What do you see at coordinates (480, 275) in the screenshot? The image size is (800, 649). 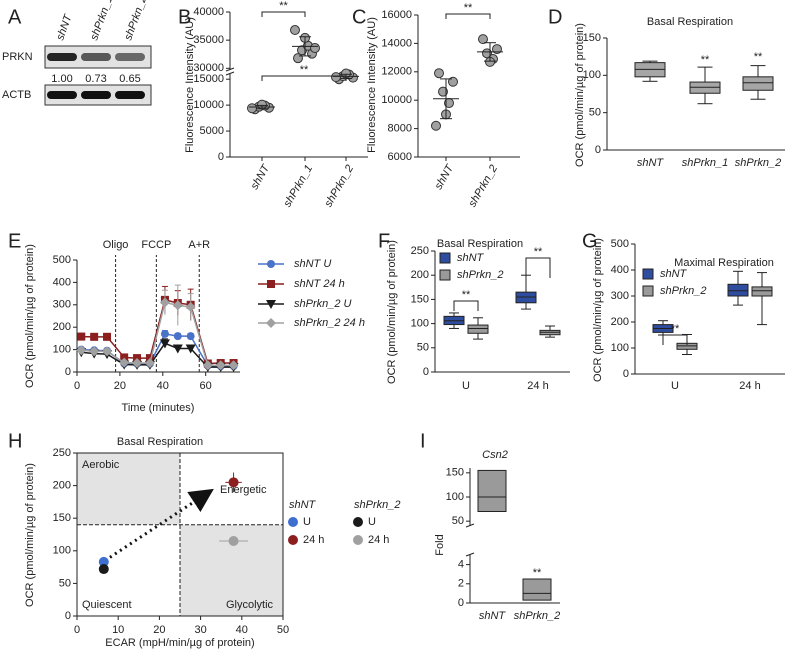 I see `legend-label: shPrkn_2` at bounding box center [480, 275].